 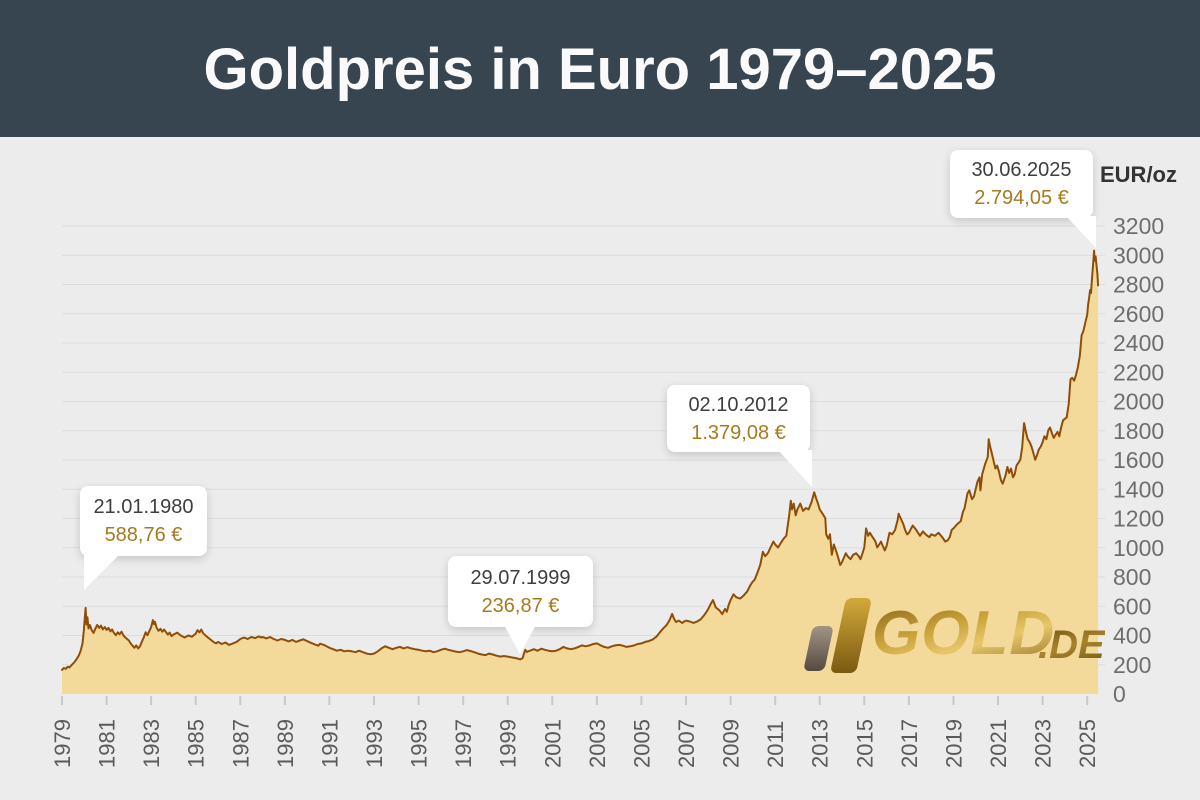 What do you see at coordinates (738, 404) in the screenshot?
I see `annotation-date: 02.10.2012` at bounding box center [738, 404].